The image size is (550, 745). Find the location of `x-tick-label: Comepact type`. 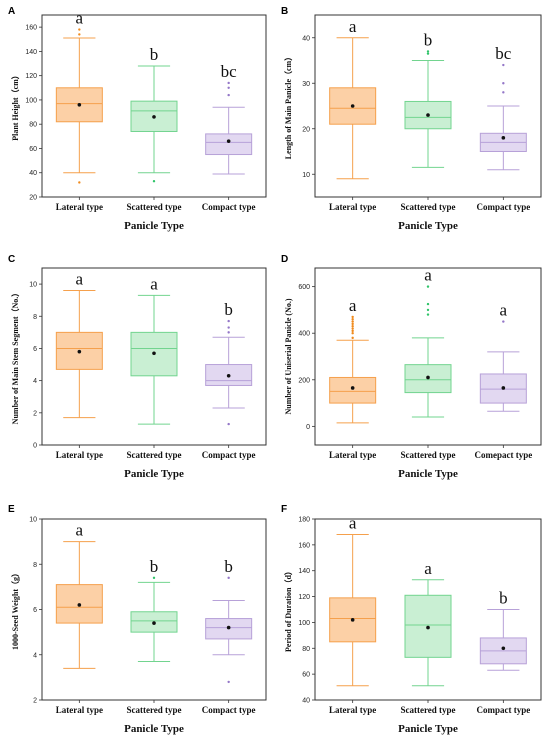

x-tick-label: Comepact type is located at coordinates (503, 455).